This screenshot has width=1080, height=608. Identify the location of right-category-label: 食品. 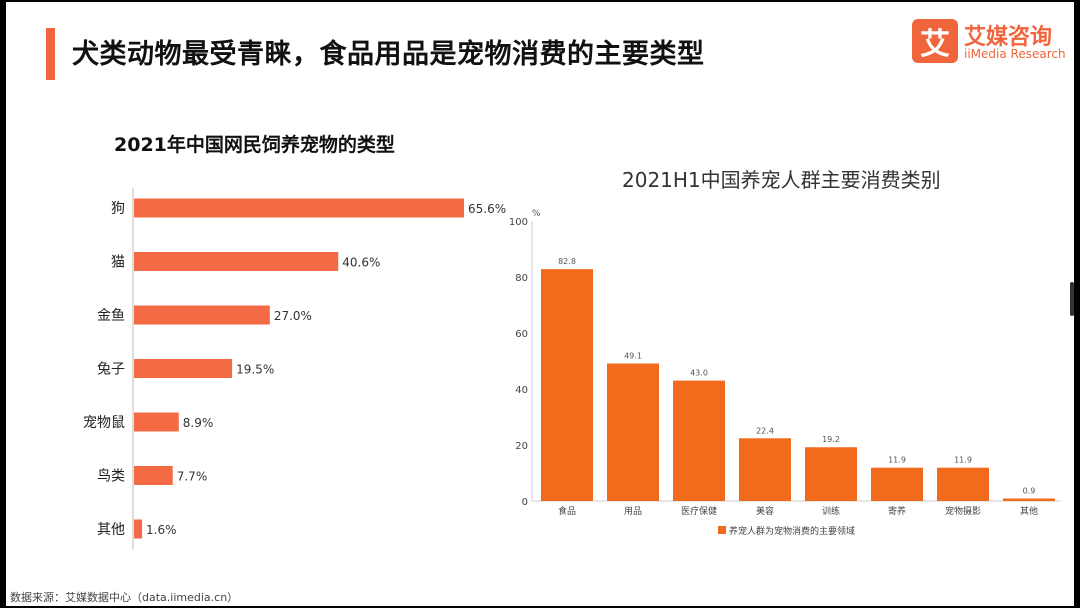
(567, 511).